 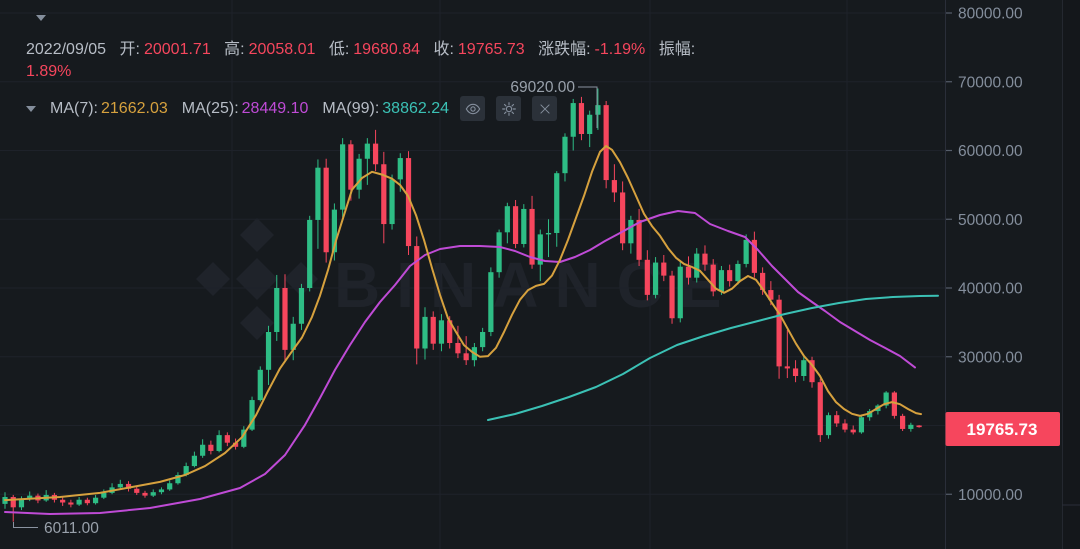 I want to click on visibility-toggle-button, so click(x=473, y=108).